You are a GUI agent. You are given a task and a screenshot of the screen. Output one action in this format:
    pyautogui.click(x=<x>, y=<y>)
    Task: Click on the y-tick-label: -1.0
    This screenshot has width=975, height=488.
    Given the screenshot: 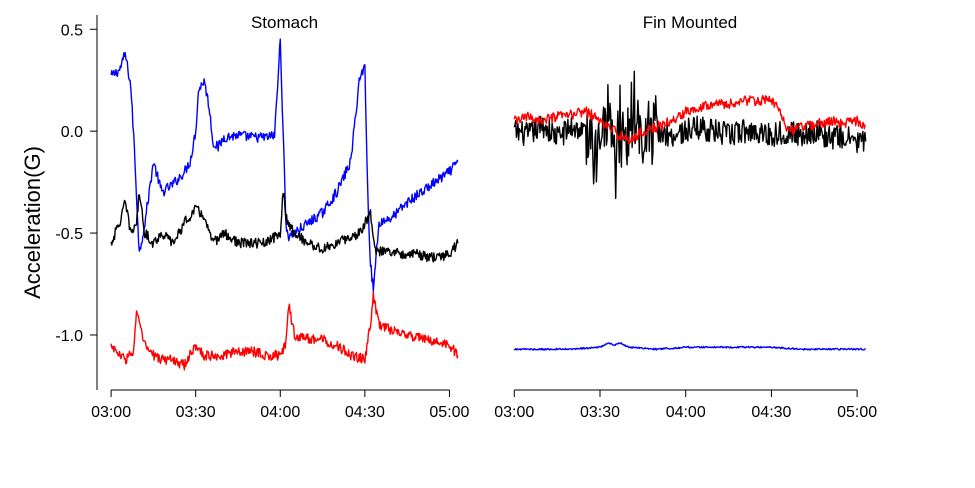 What is the action you would take?
    pyautogui.click(x=69, y=336)
    